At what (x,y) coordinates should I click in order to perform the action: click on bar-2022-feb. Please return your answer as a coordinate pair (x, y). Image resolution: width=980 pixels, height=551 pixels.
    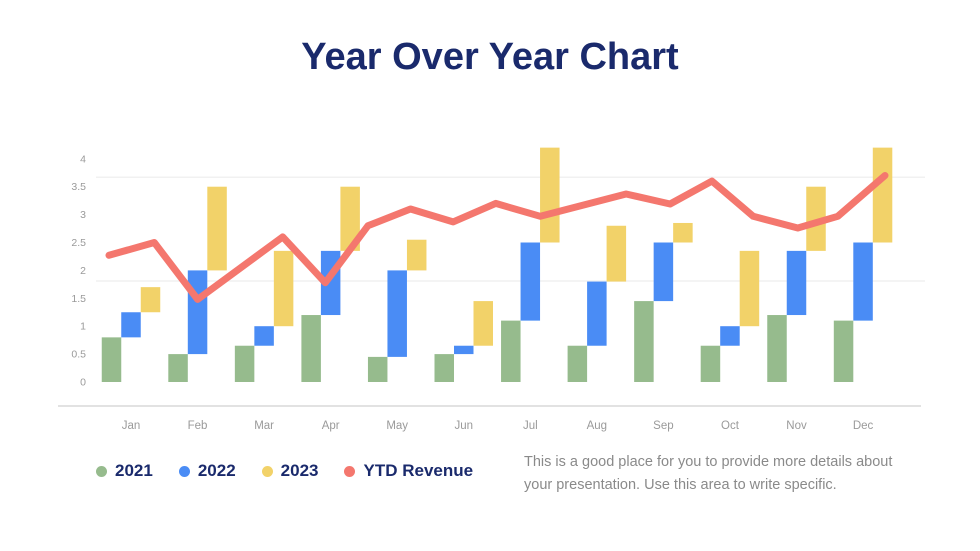
    Looking at the image, I should click on (197, 312).